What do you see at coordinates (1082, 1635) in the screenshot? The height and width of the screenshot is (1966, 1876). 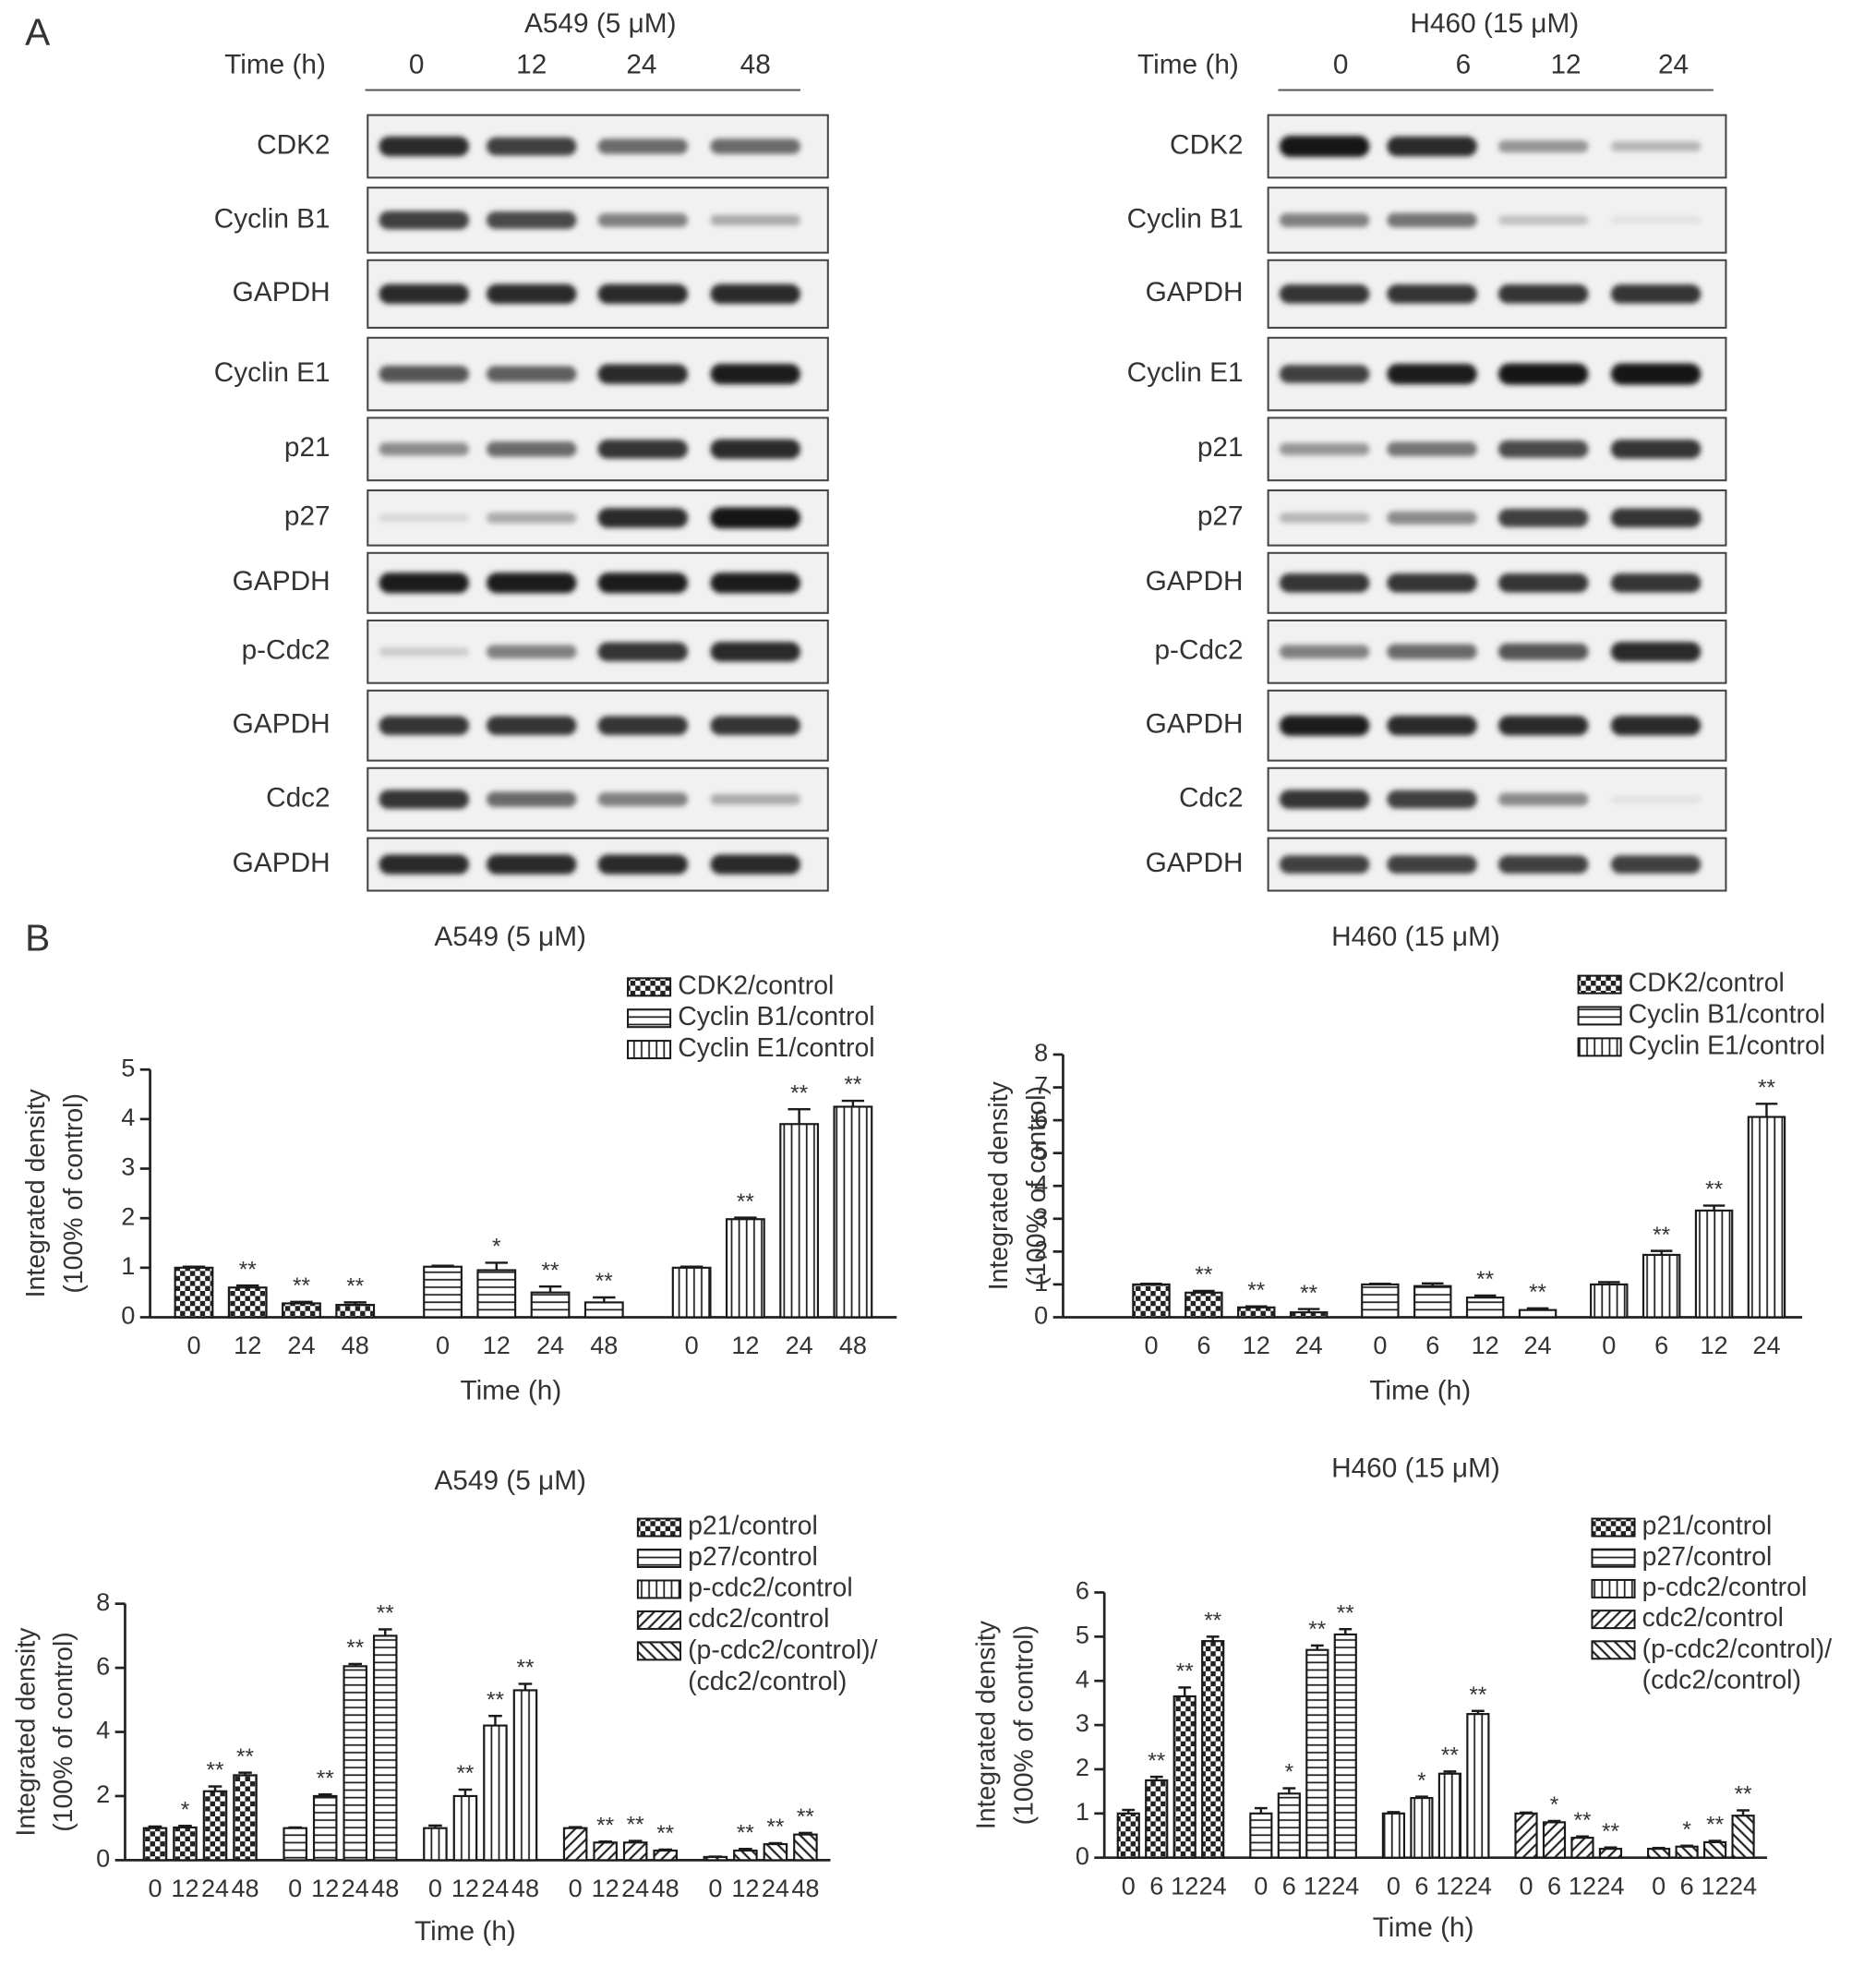 I see `y-tick-label: 5` at bounding box center [1082, 1635].